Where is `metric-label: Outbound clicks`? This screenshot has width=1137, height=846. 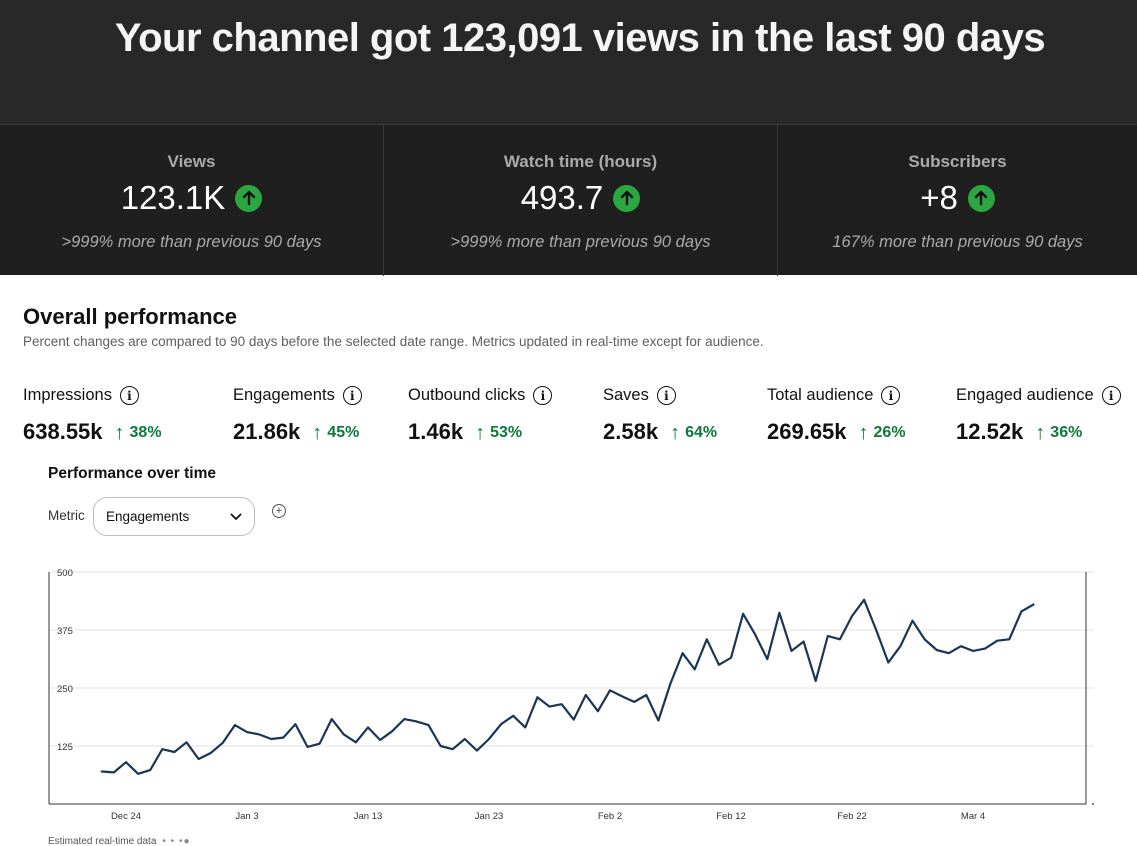
metric-label: Outbound clicks is located at coordinates (467, 395).